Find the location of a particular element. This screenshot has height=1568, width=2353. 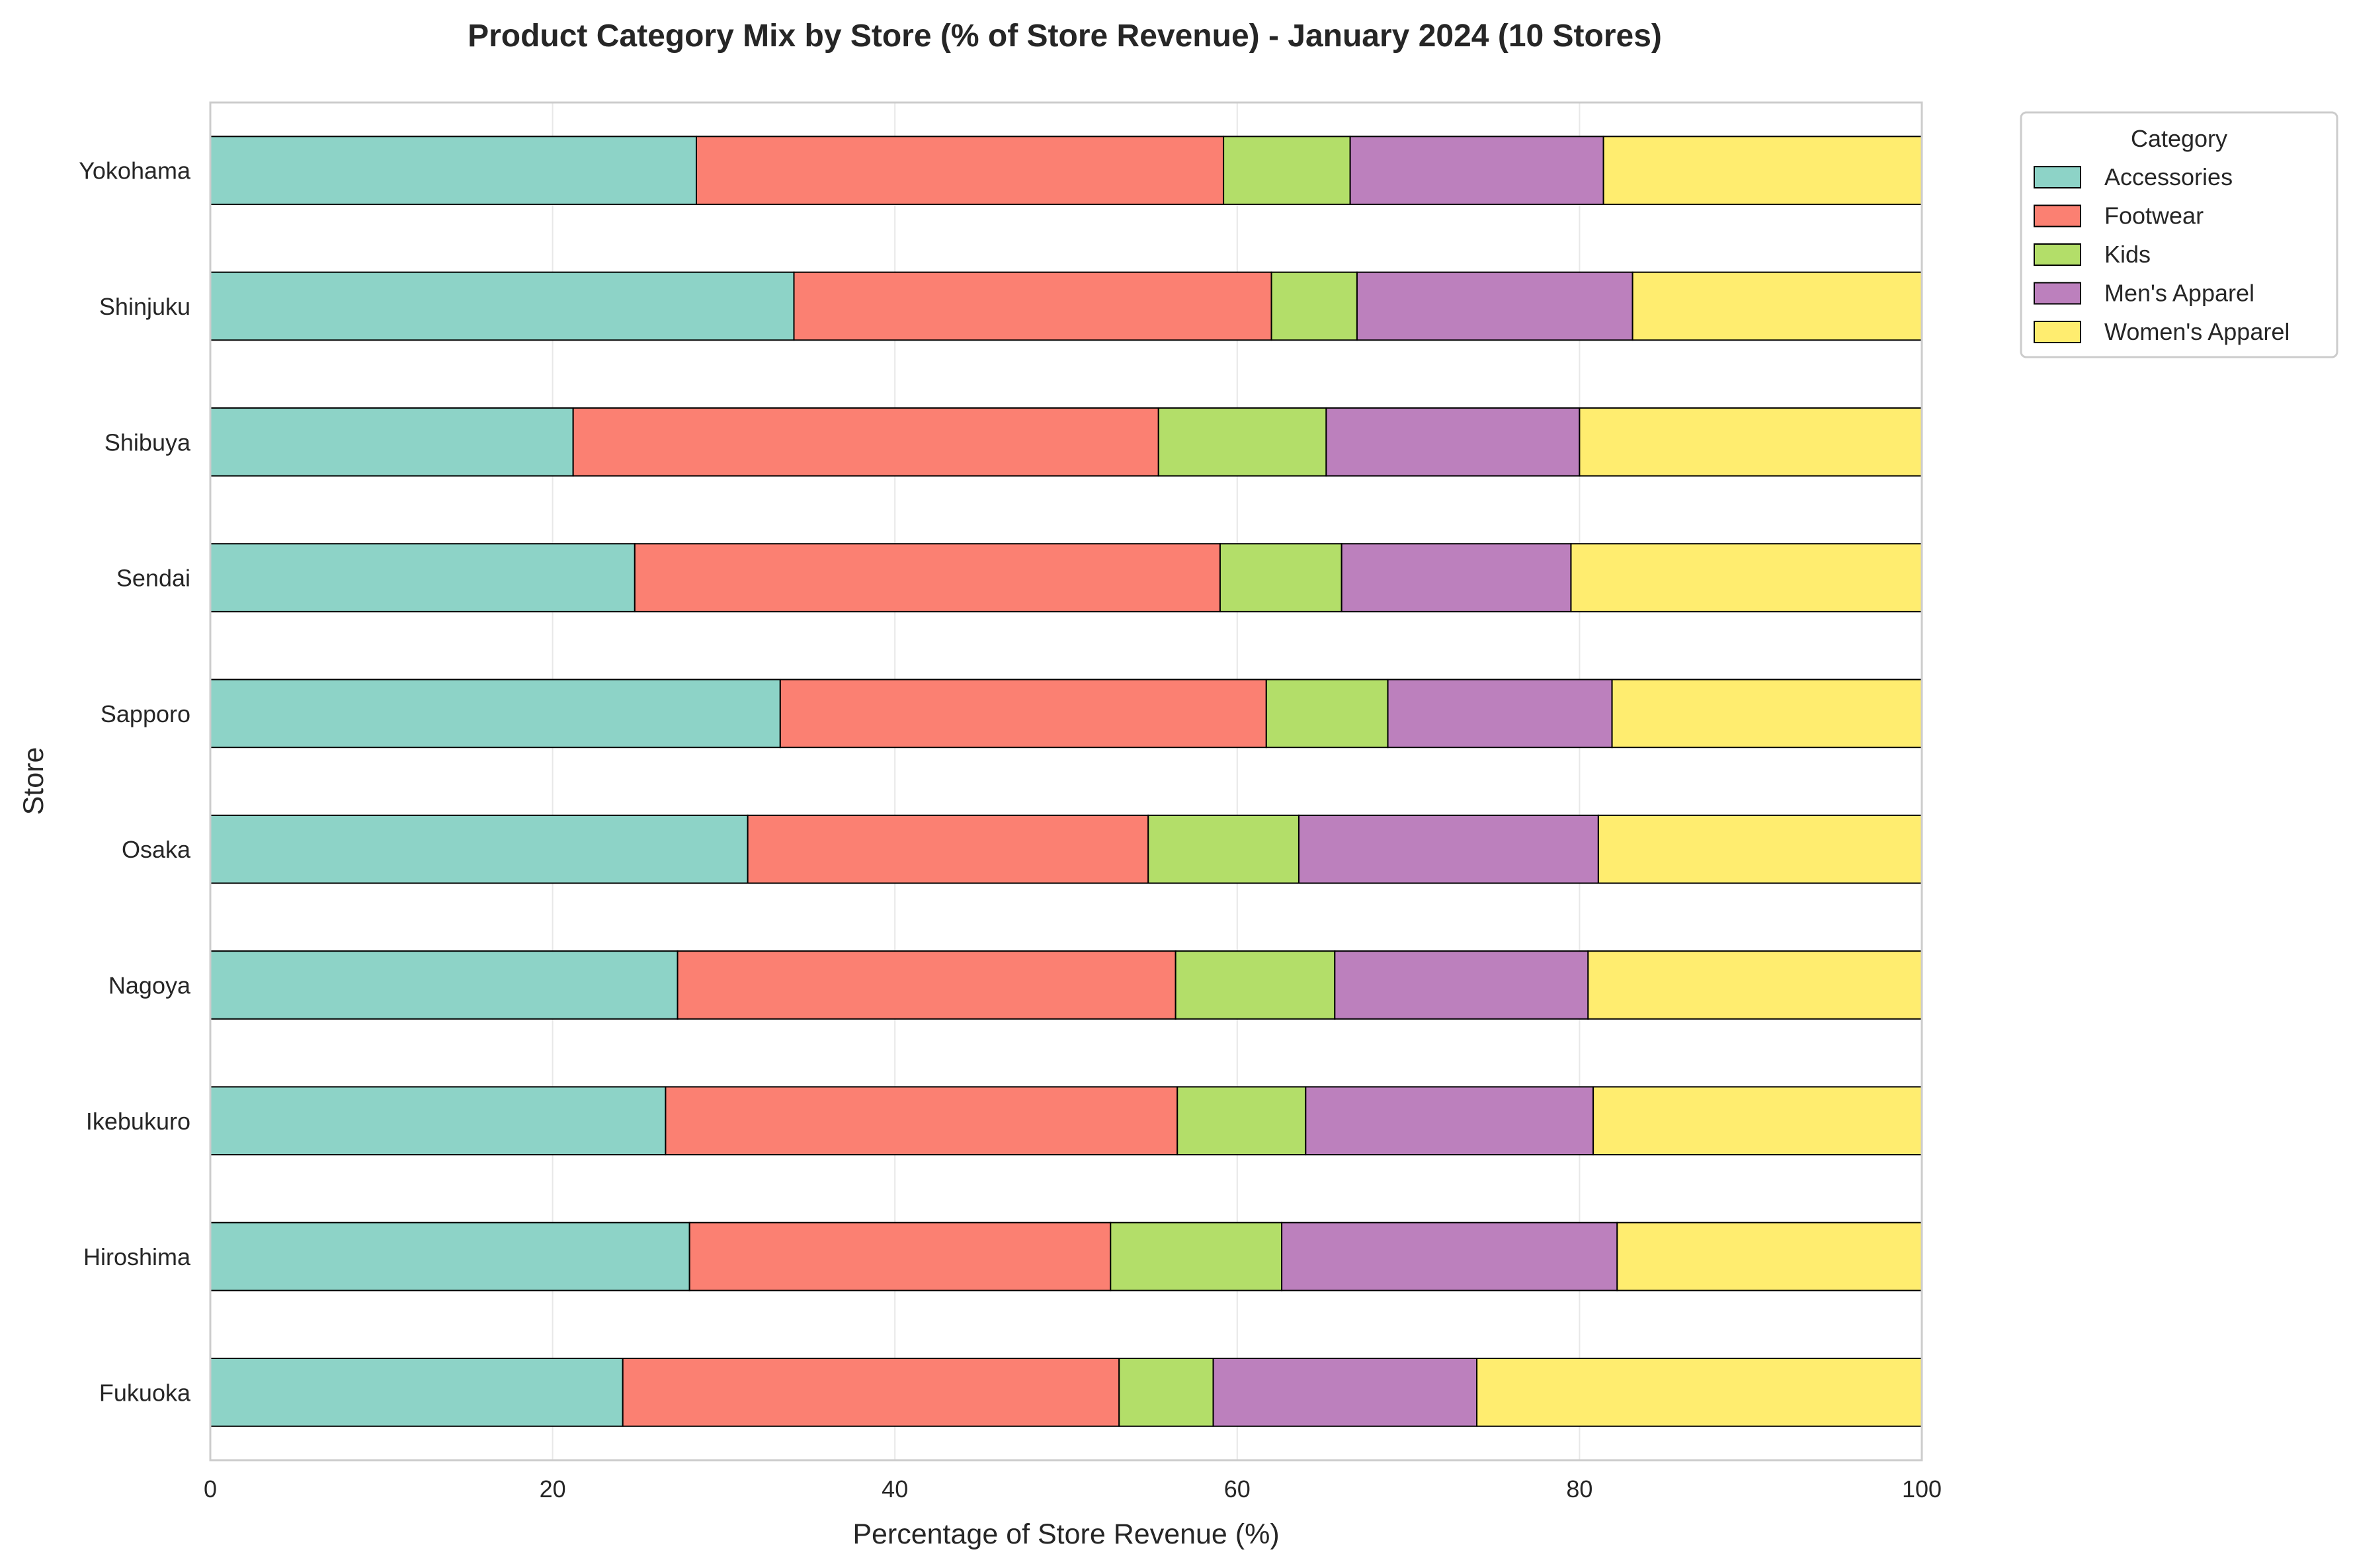

legend-frame is located at coordinates (2179, 234).